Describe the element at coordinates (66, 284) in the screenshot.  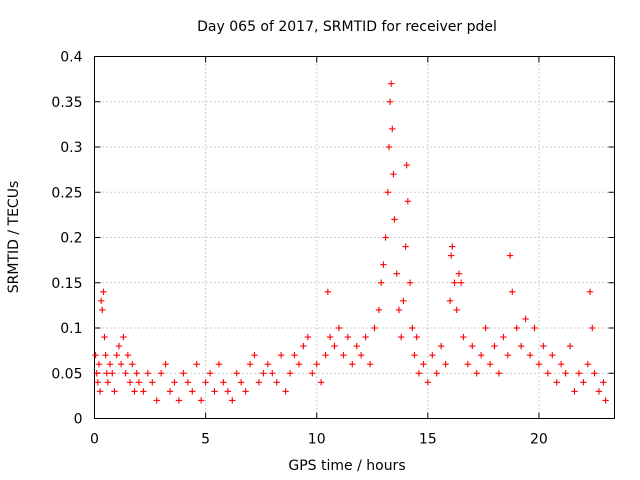
I see `y-tick-label: 0.15` at that location.